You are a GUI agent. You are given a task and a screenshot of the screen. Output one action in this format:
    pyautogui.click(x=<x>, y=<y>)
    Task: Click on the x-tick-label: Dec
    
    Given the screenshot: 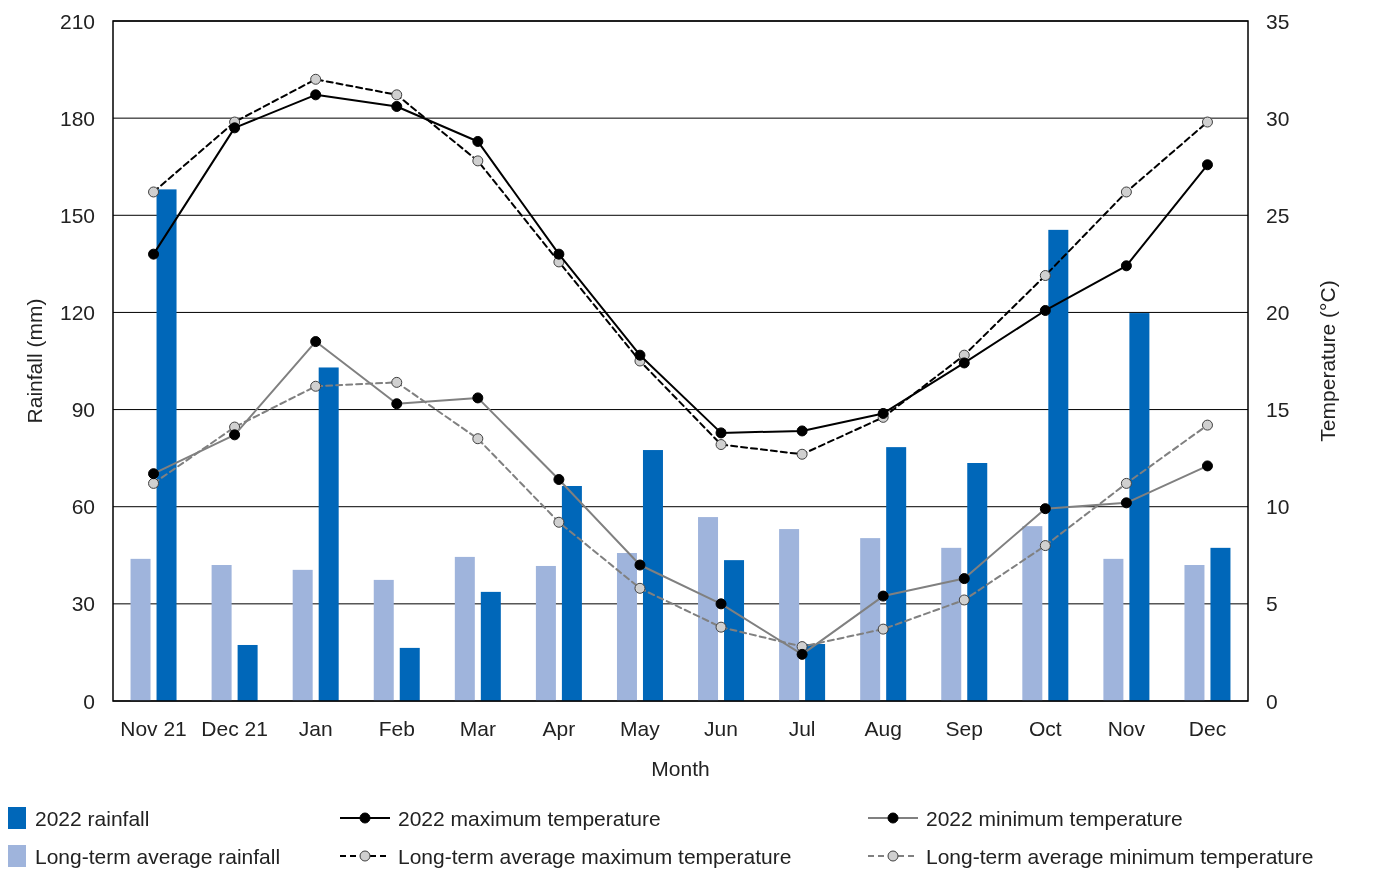 What is the action you would take?
    pyautogui.click(x=1207, y=728)
    